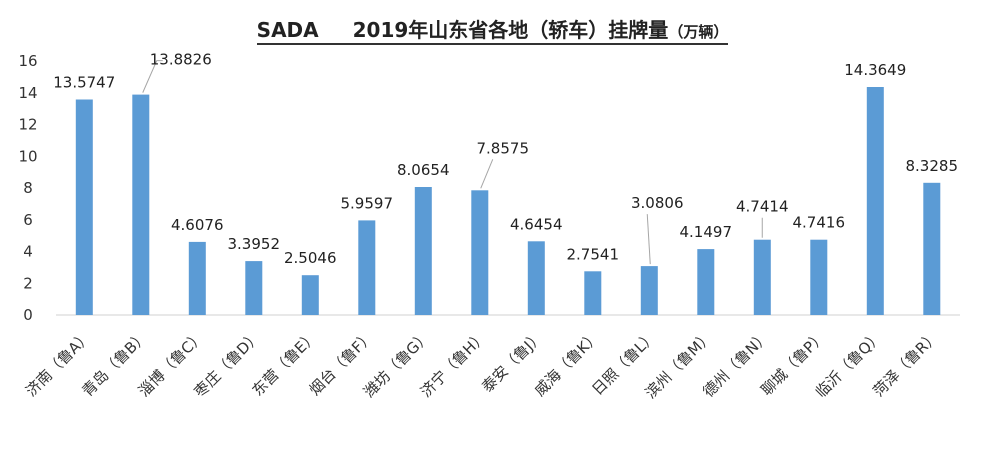  Describe the element at coordinates (819, 223) in the screenshot. I see `data-label: 4.7416` at that location.